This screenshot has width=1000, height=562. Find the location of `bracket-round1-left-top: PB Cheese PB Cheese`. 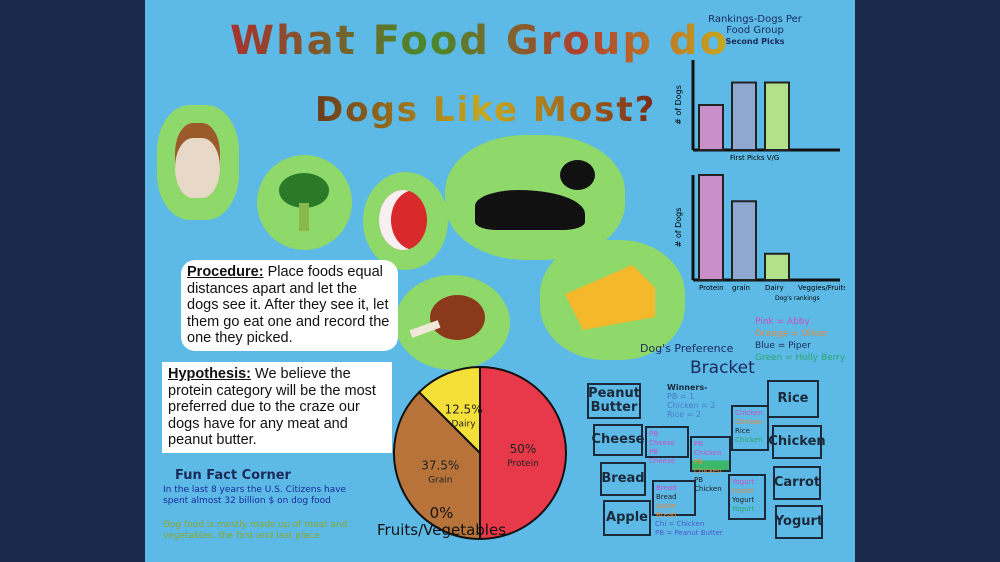

bracket-round1-left-top: PB Cheese PB Cheese is located at coordinates (667, 445).